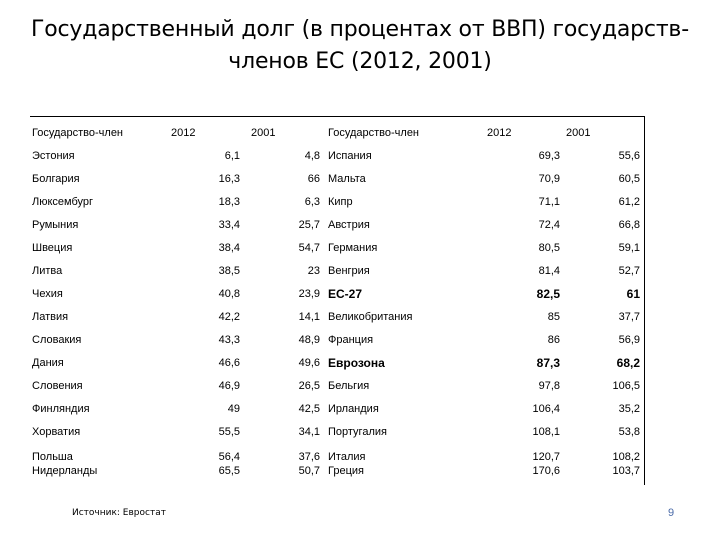  Describe the element at coordinates (351, 340) in the screenshot. I see `right-row-country: Франция` at that location.